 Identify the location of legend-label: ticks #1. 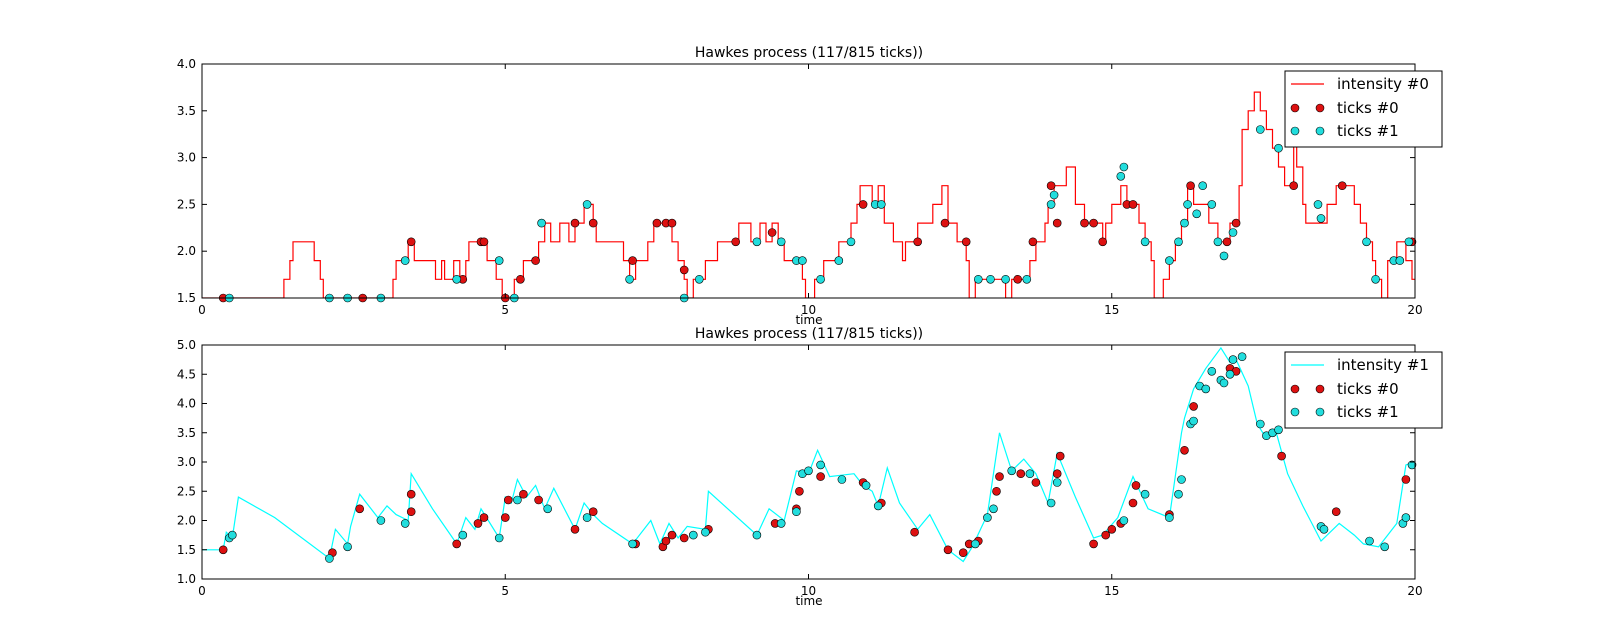
(1368, 412).